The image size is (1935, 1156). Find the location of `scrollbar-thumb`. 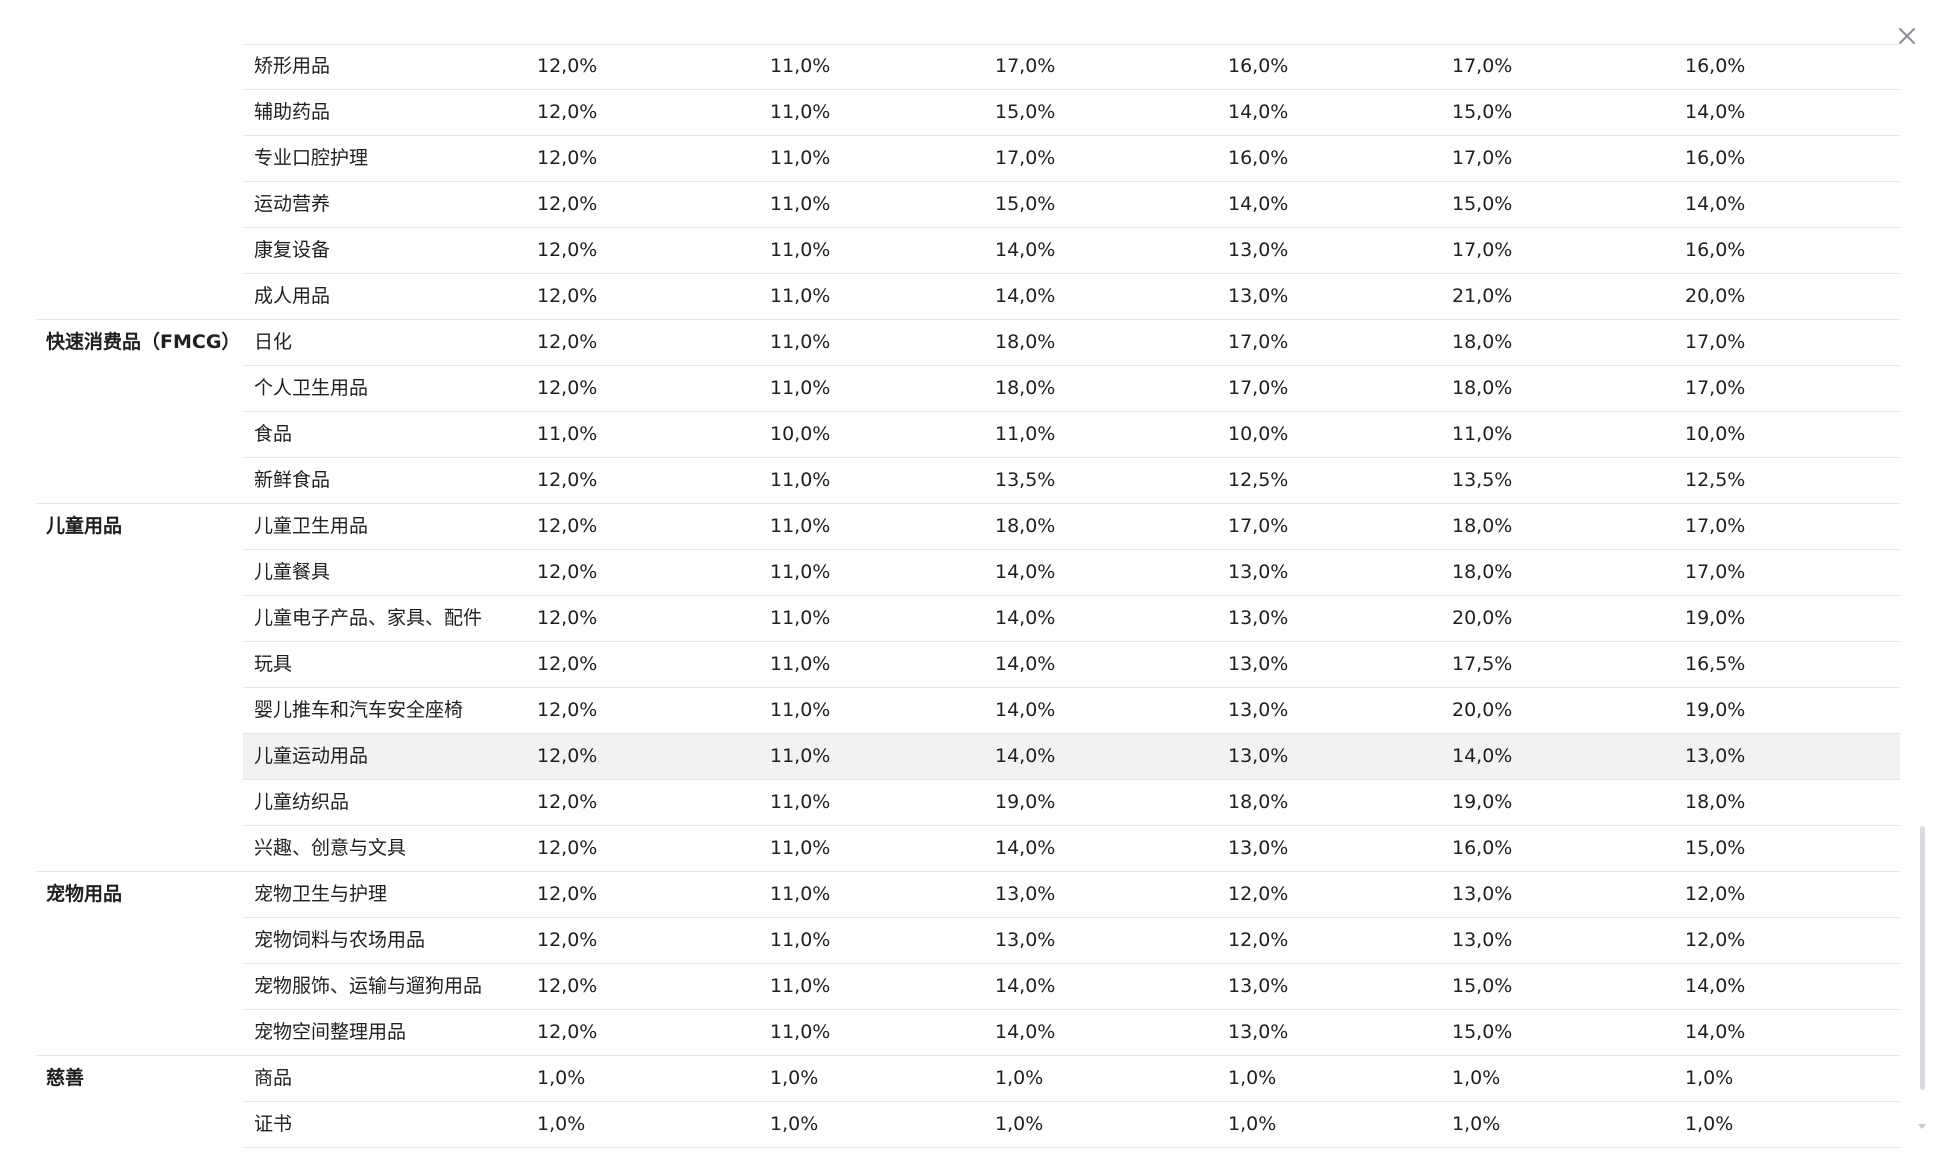

scrollbar-thumb is located at coordinates (1922, 958).